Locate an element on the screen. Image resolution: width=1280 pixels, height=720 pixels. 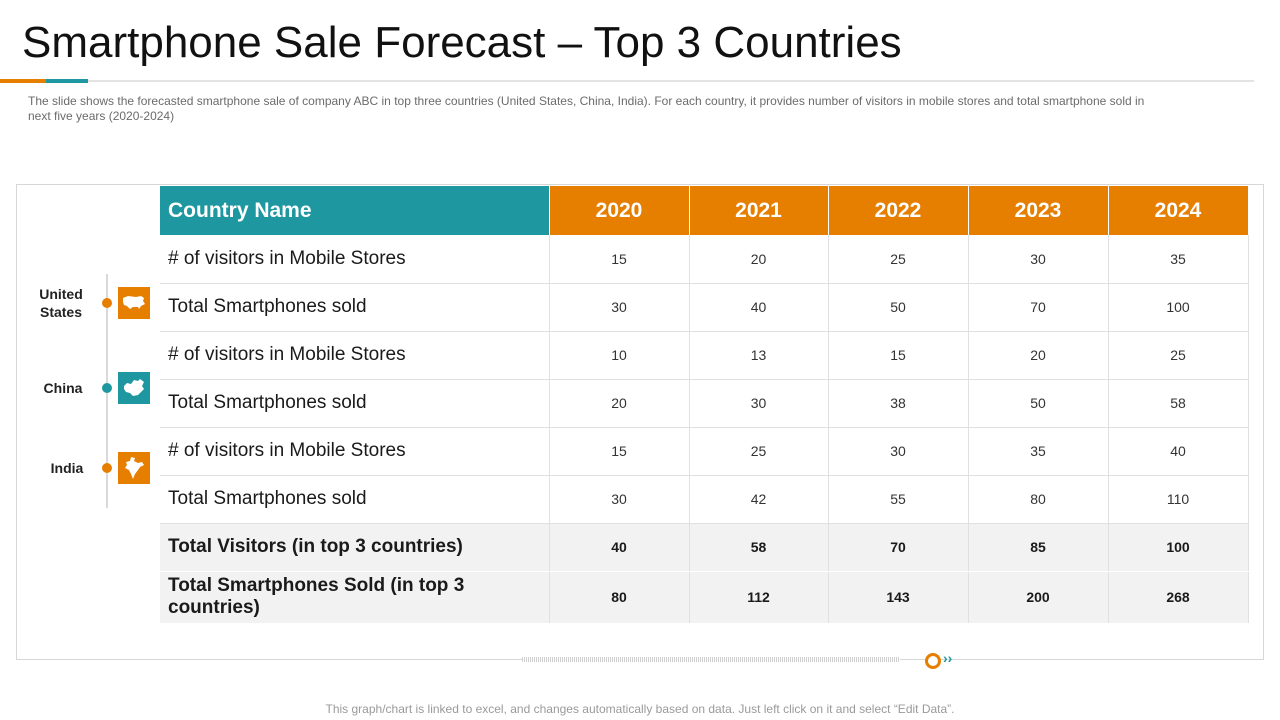
table-row: Total Smartphones sold 30 40 50 70 100 is located at coordinates (704, 307).